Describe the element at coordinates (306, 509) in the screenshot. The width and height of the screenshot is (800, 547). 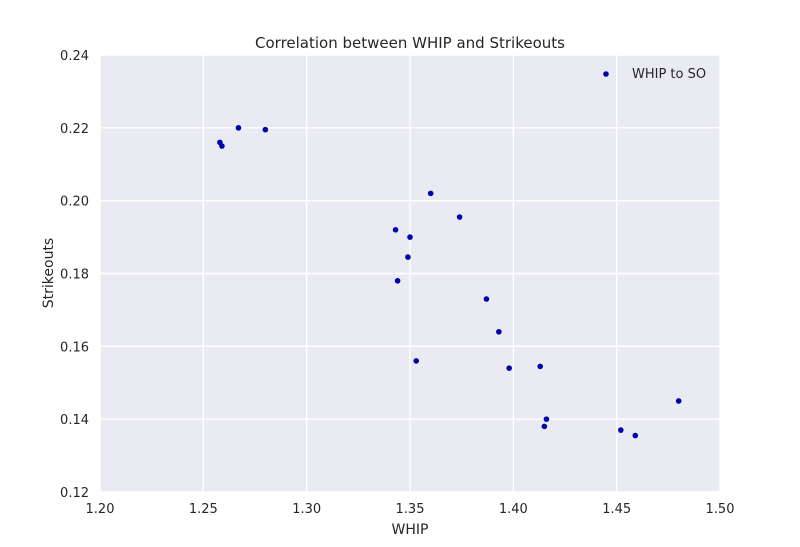
I see `x-tick-label: 1.30` at that location.